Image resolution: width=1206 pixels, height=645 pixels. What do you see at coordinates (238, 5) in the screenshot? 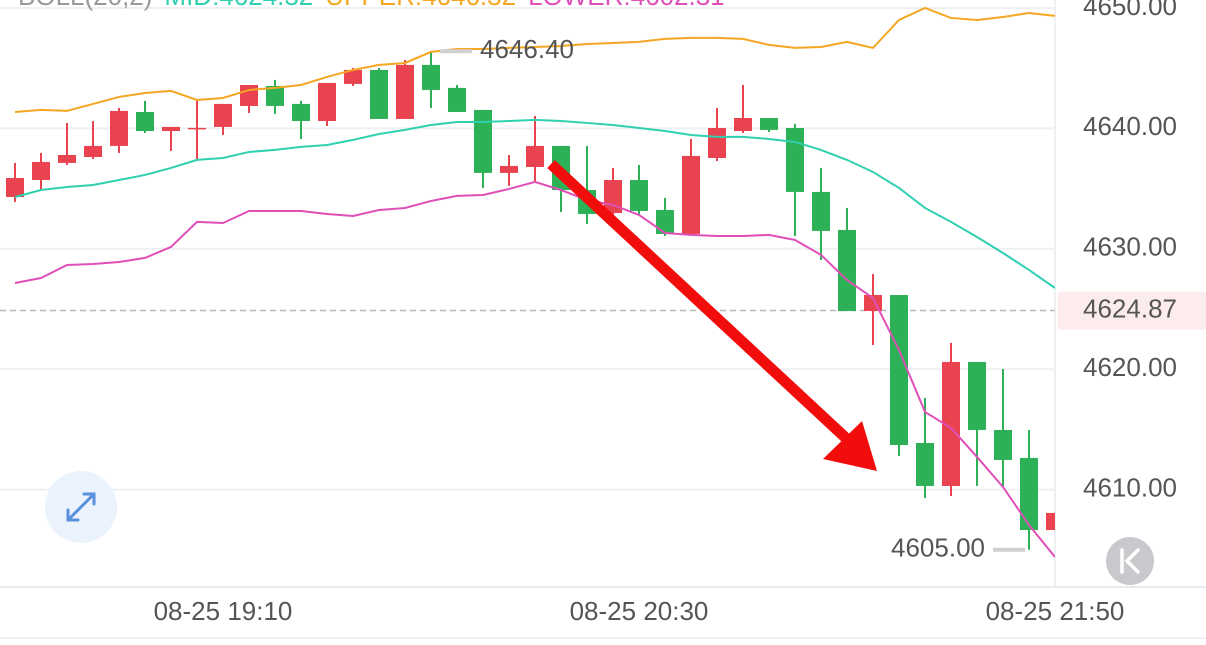
I see `legend-entry: MID:4624.32` at bounding box center [238, 5].